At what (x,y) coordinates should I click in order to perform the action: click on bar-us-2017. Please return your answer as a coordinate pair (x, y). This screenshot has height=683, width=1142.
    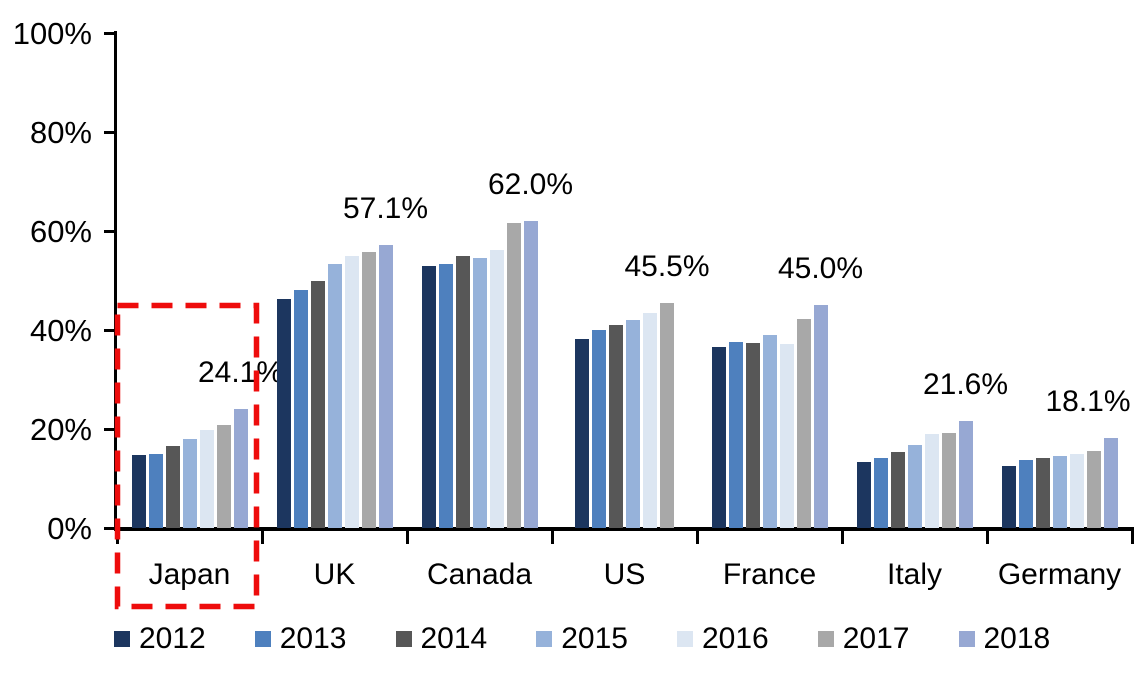
    Looking at the image, I should click on (667, 415).